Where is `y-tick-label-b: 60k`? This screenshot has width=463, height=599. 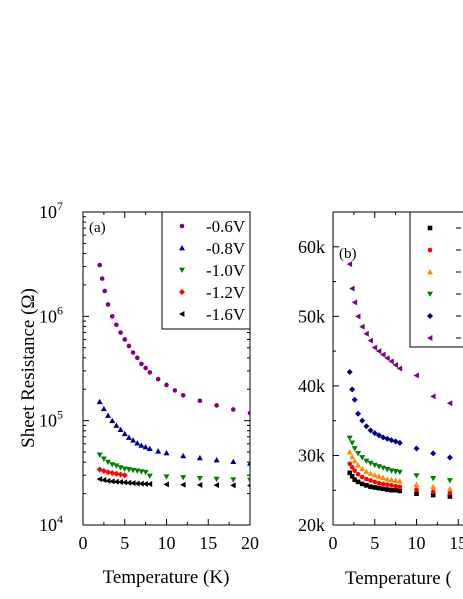 y-tick-label-b: 60k is located at coordinates (311, 247).